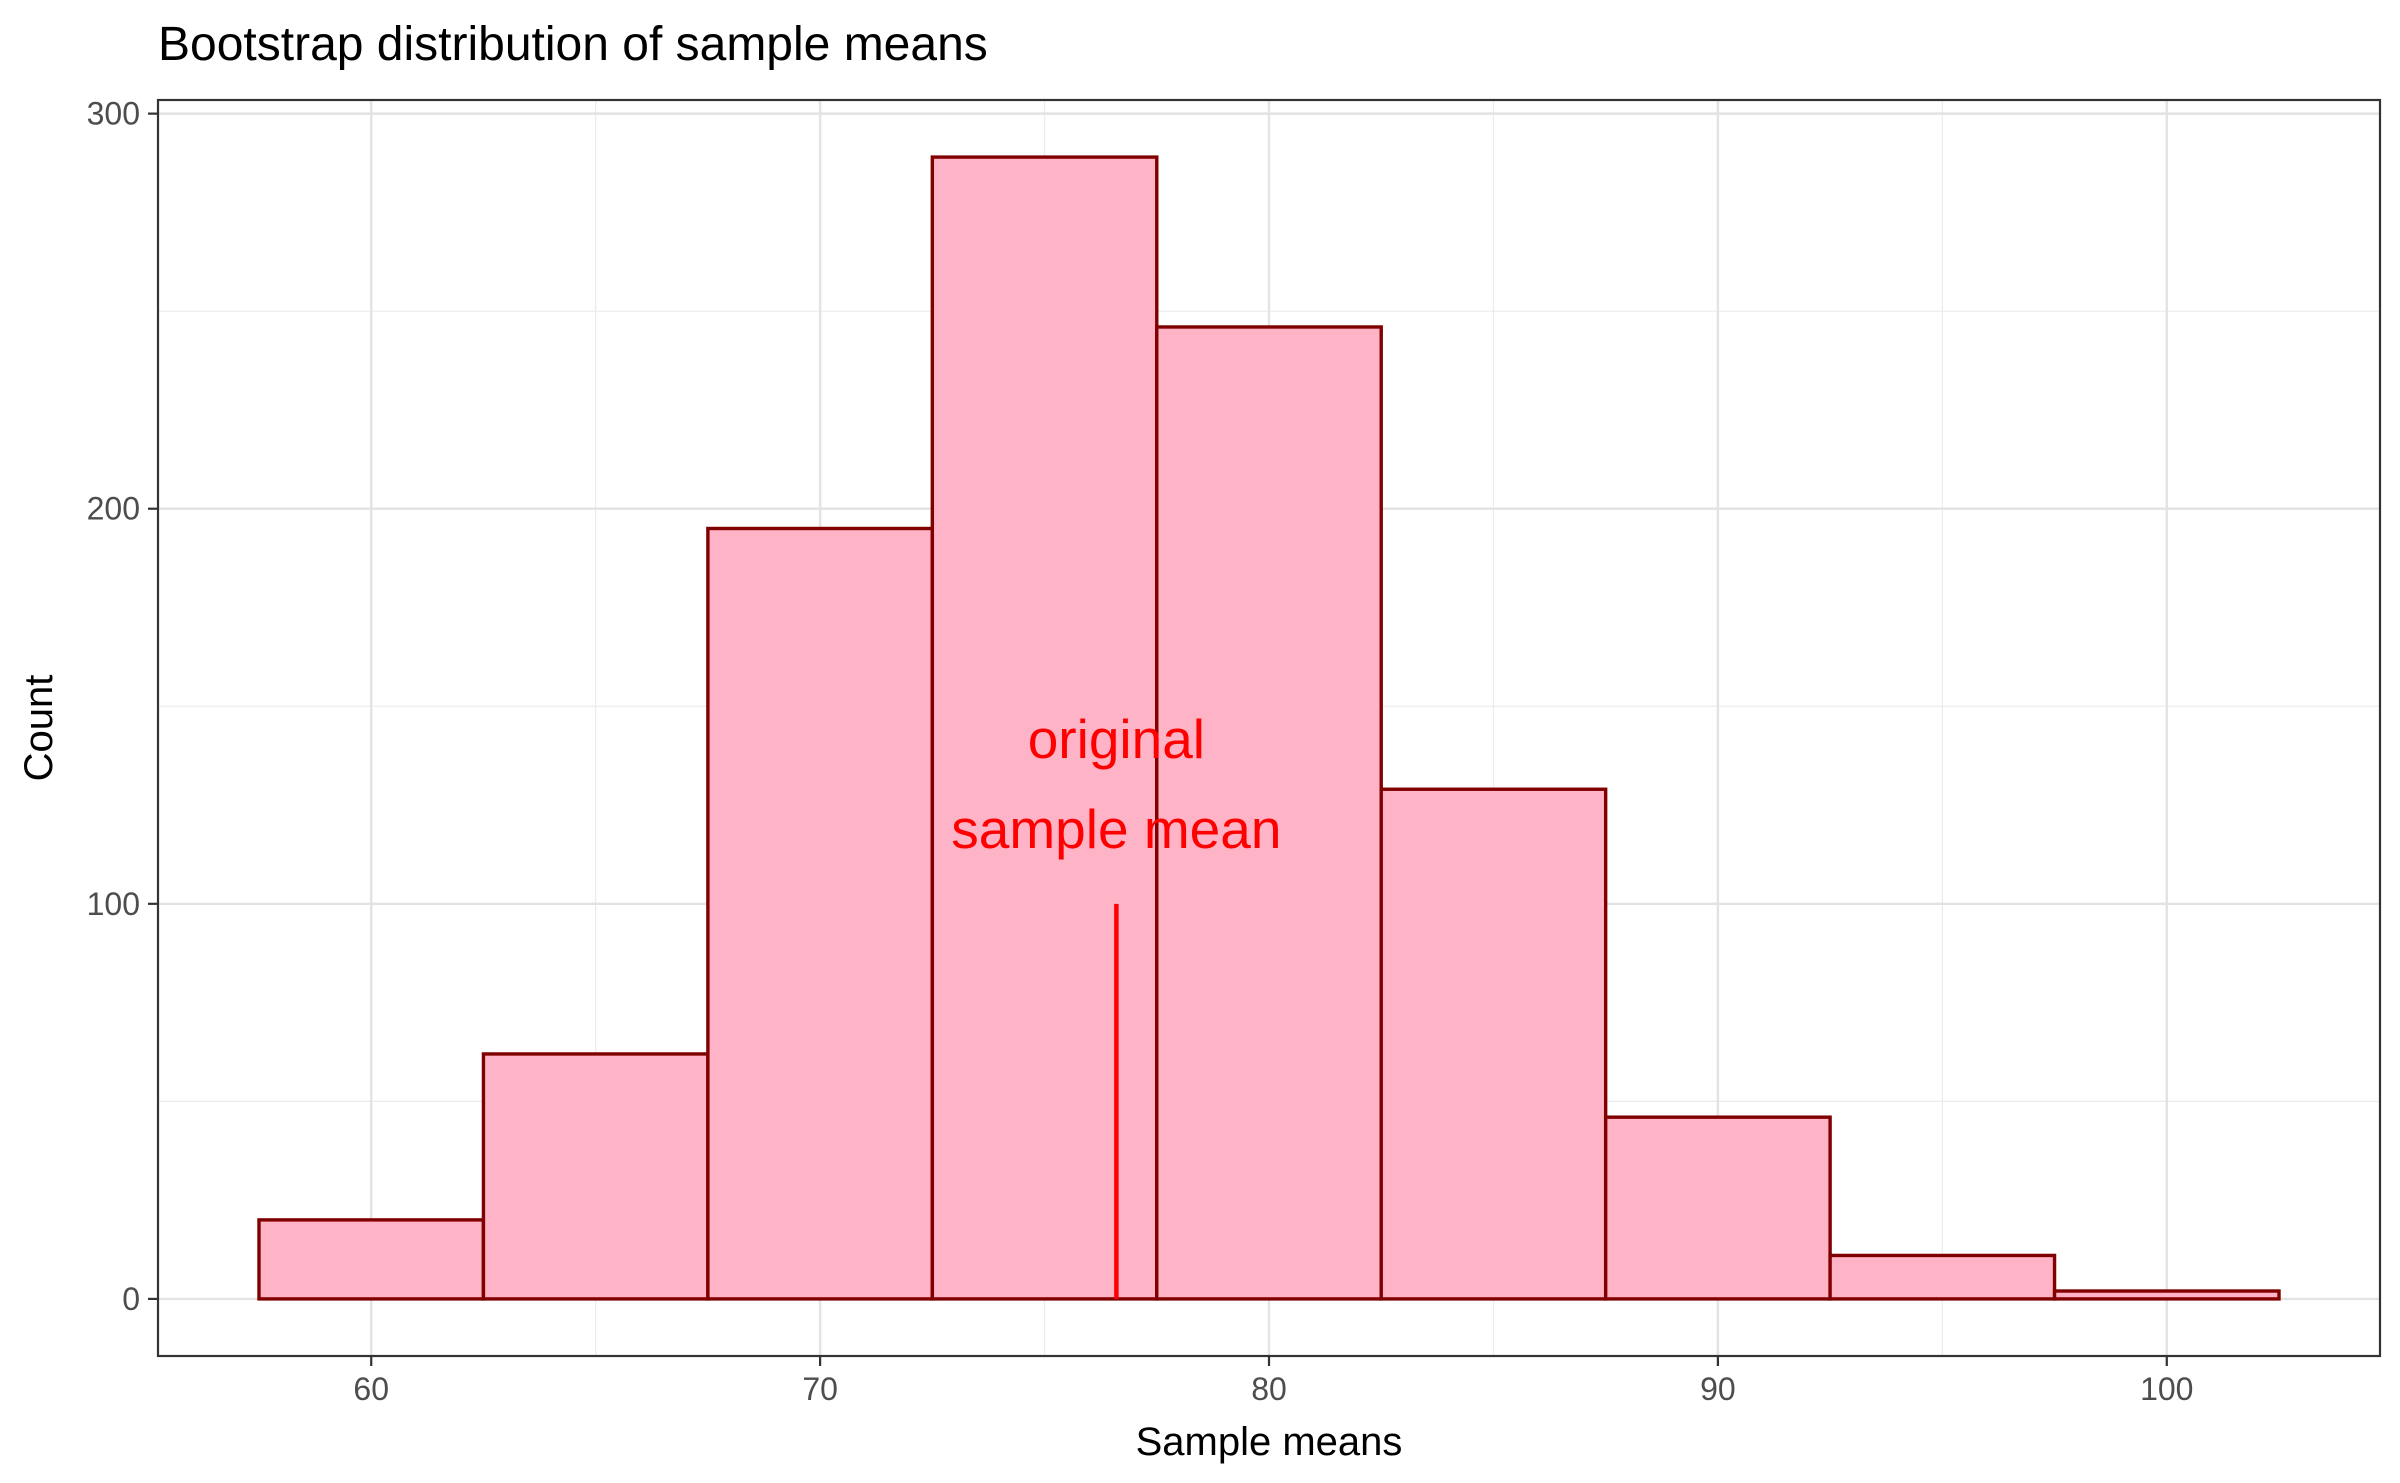  Describe the element at coordinates (1116, 739) in the screenshot. I see `annotation-label: original` at that location.